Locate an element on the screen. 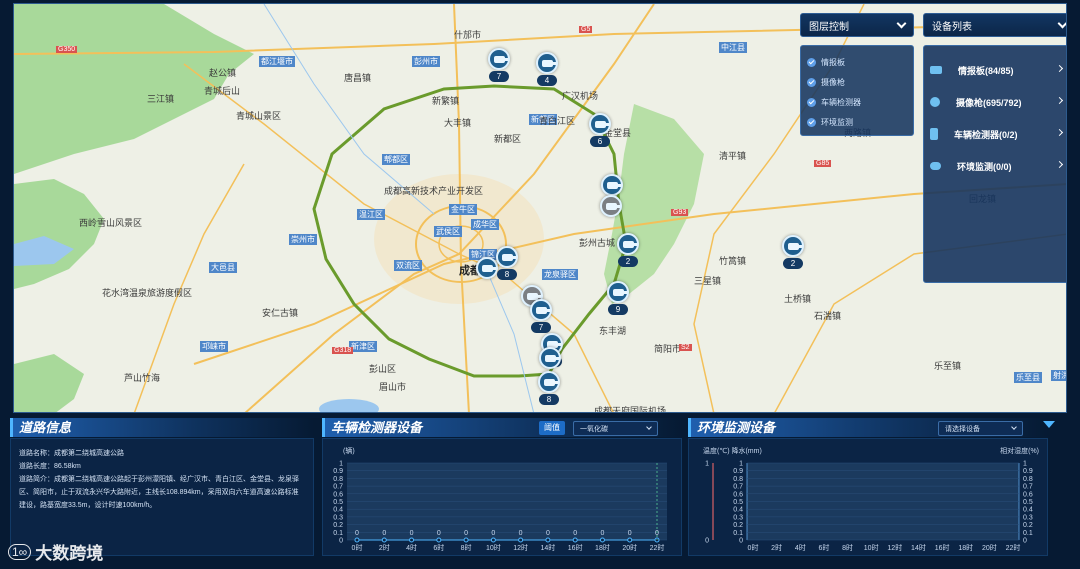 The height and width of the screenshot is (569, 1080). device-item-vehicle-detector: 车辆检测器(0/2) is located at coordinates (998, 134).